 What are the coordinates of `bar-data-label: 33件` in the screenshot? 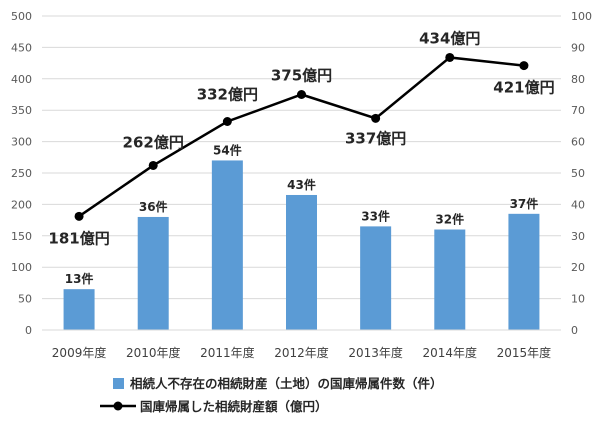 It's located at (375, 215).